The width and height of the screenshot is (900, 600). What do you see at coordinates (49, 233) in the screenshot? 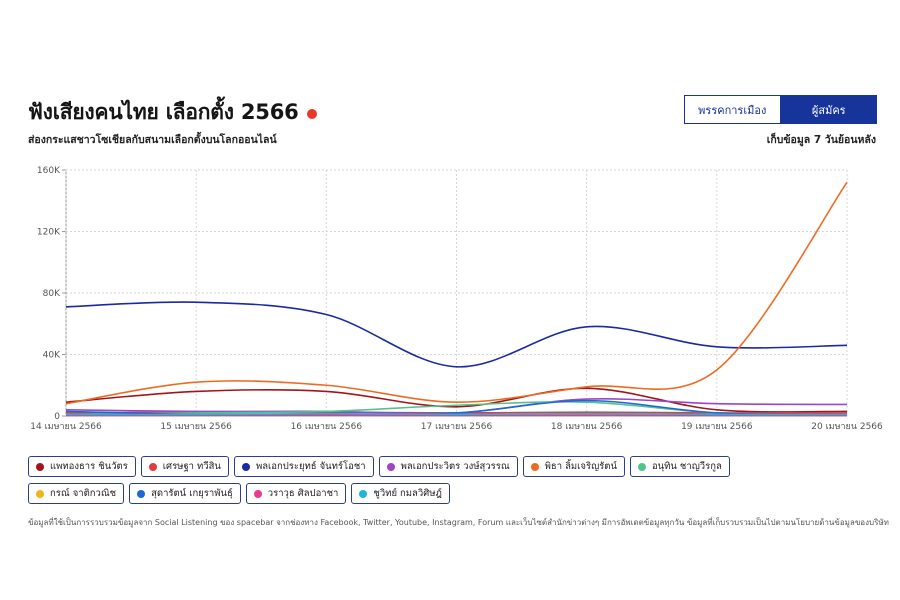
I see `y-tick-label: 120K` at bounding box center [49, 233].